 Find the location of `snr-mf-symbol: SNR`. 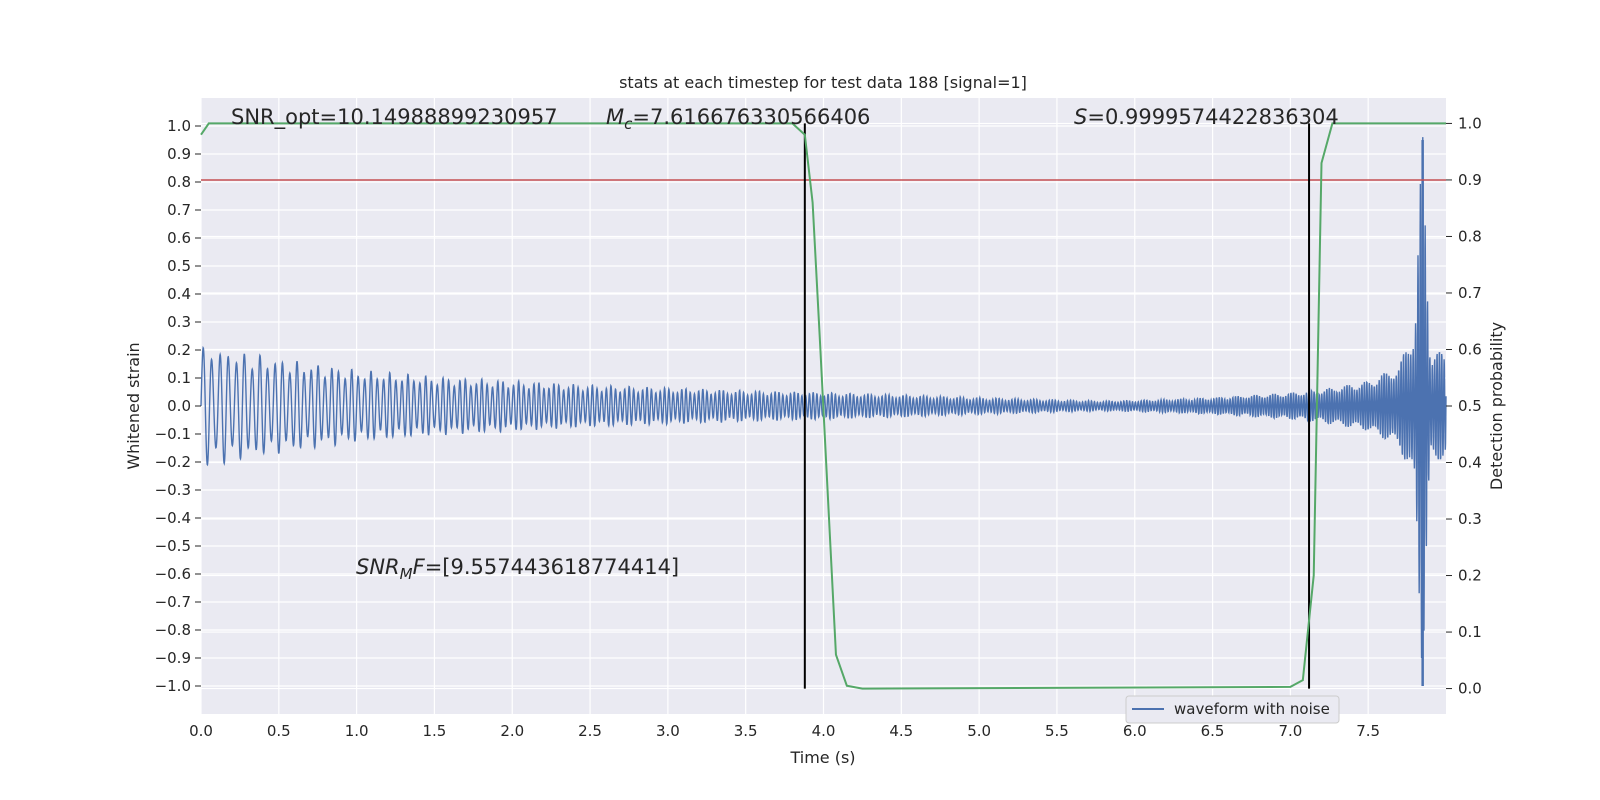

snr-mf-symbol: SNR is located at coordinates (378, 567).